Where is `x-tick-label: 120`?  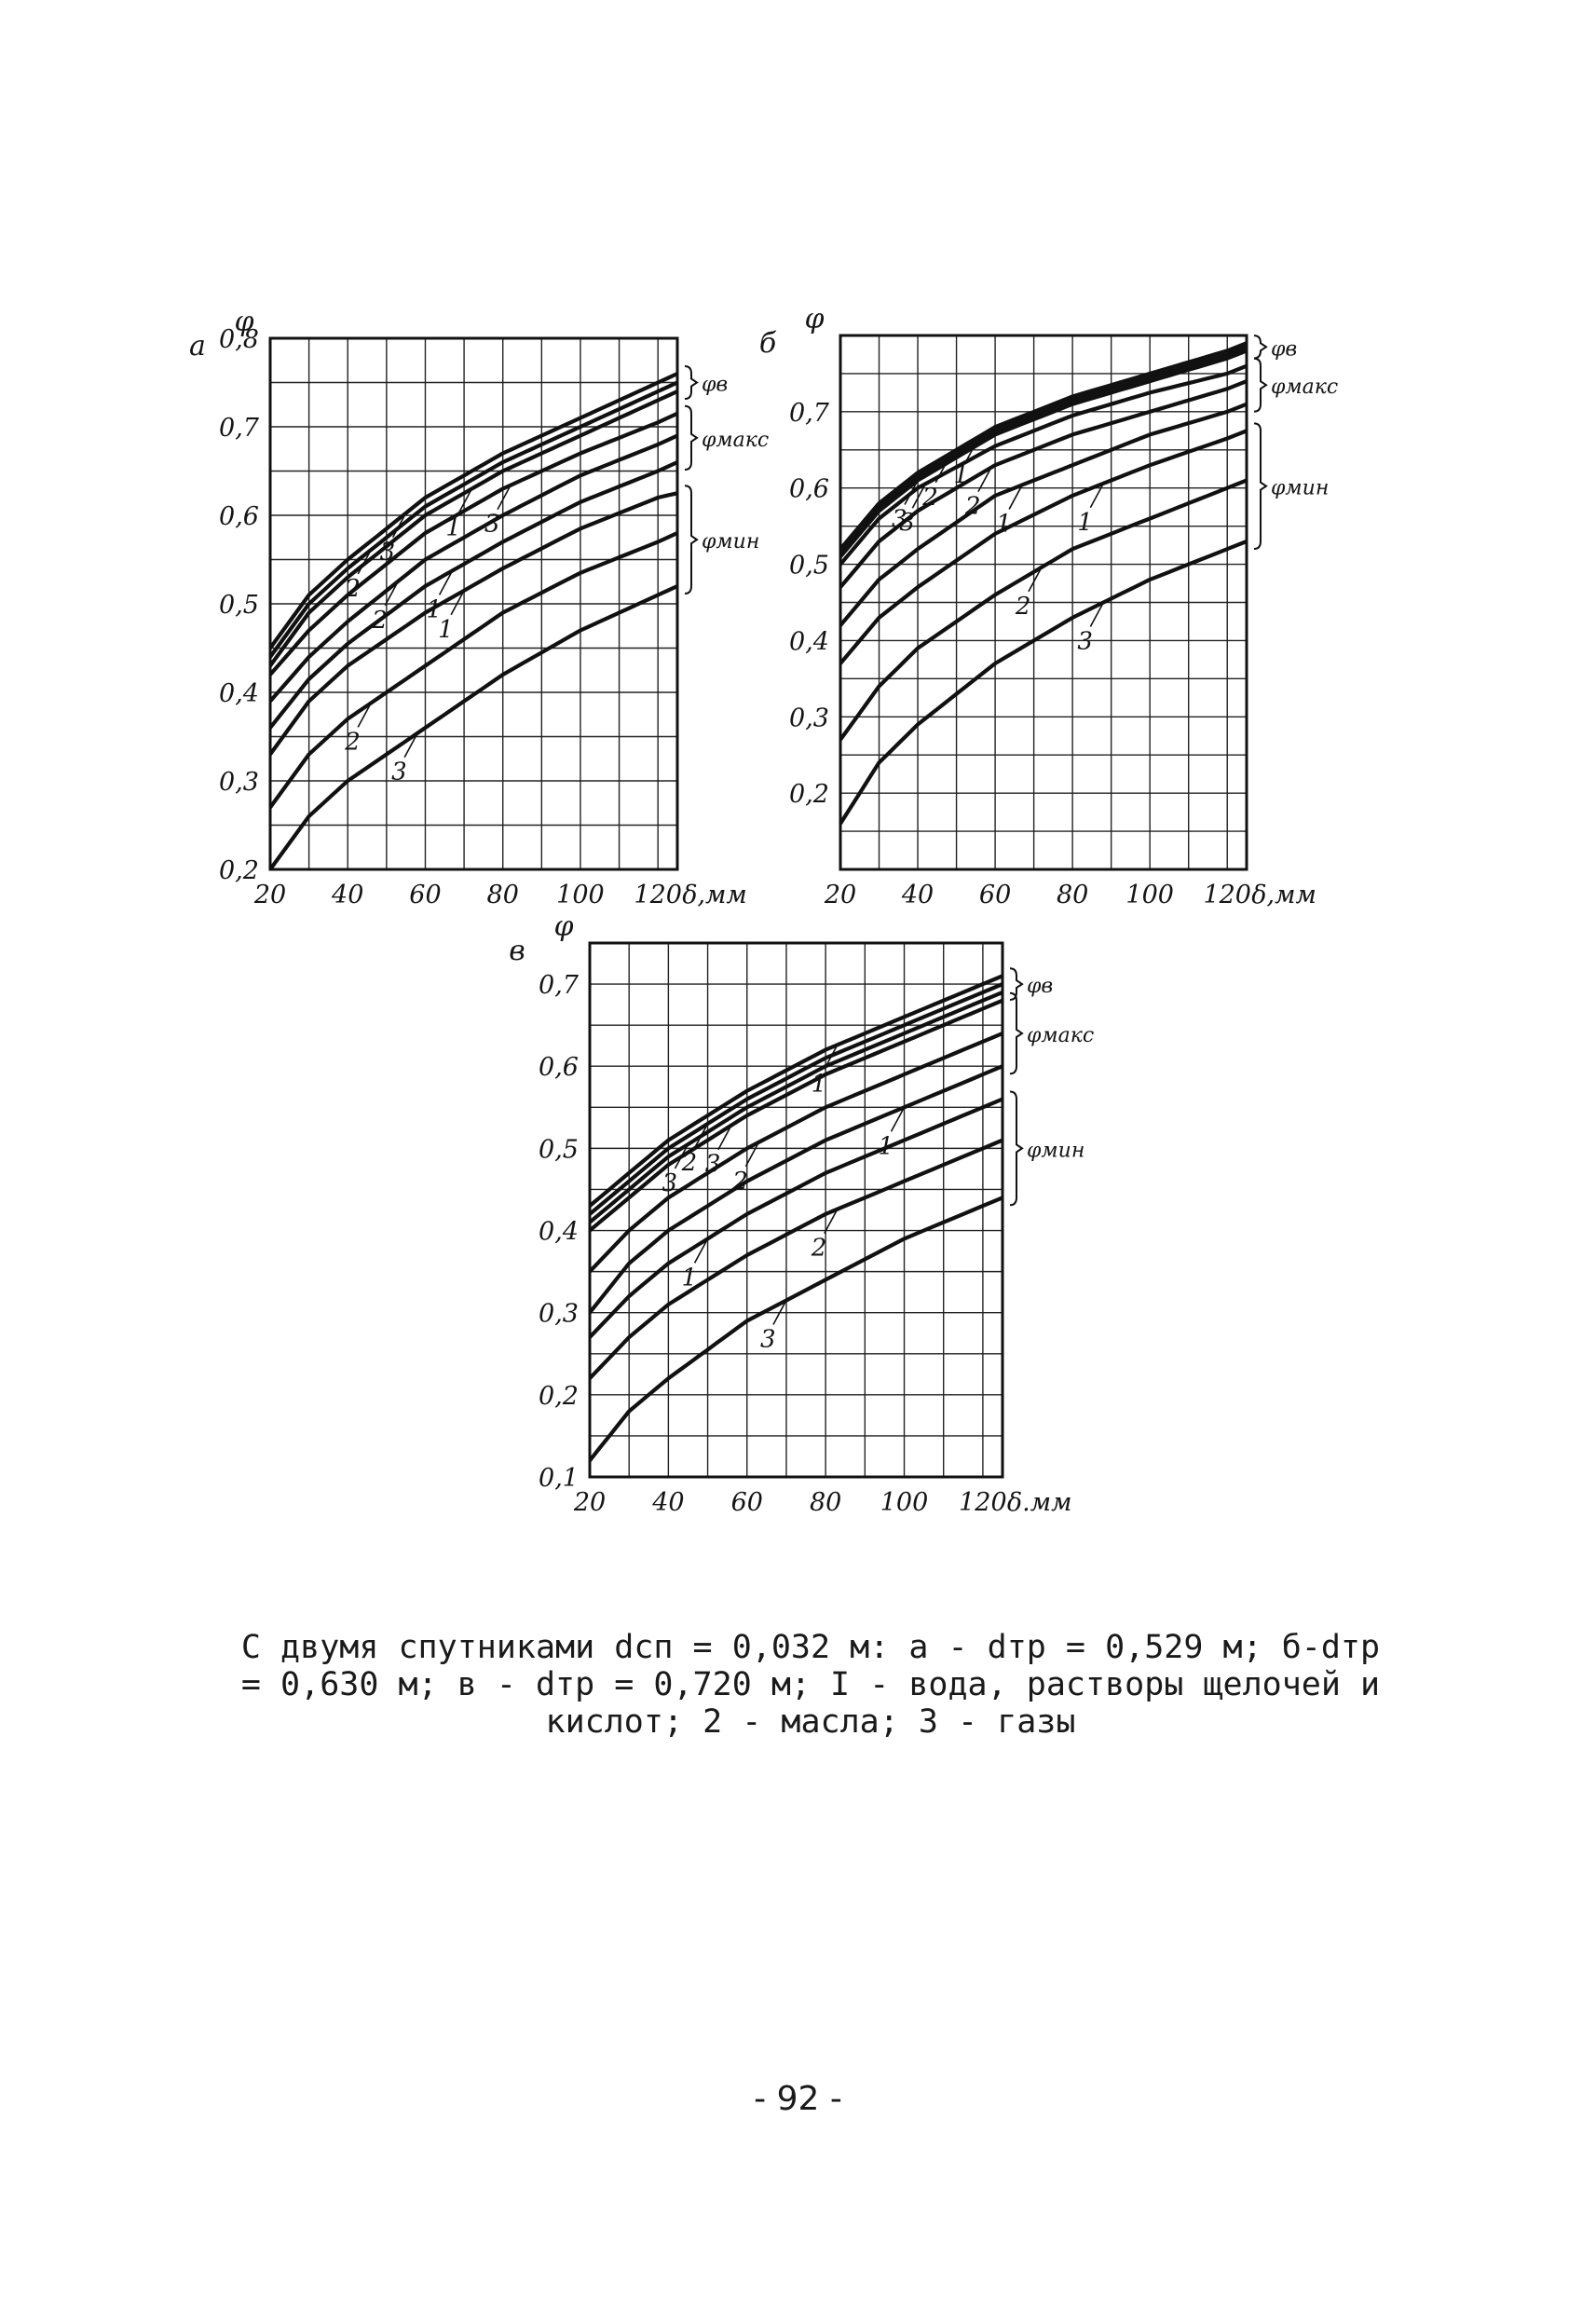
x-tick-label: 120 is located at coordinates (983, 1502).